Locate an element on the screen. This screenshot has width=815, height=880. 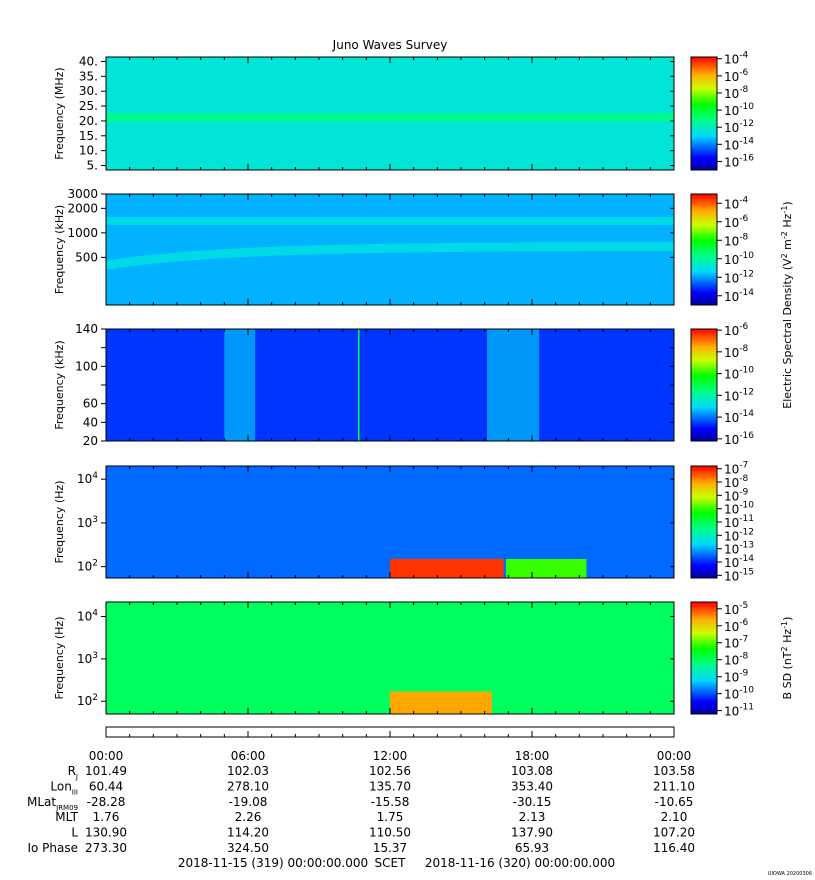
ephemeris-value: -10.65 is located at coordinates (674, 802).